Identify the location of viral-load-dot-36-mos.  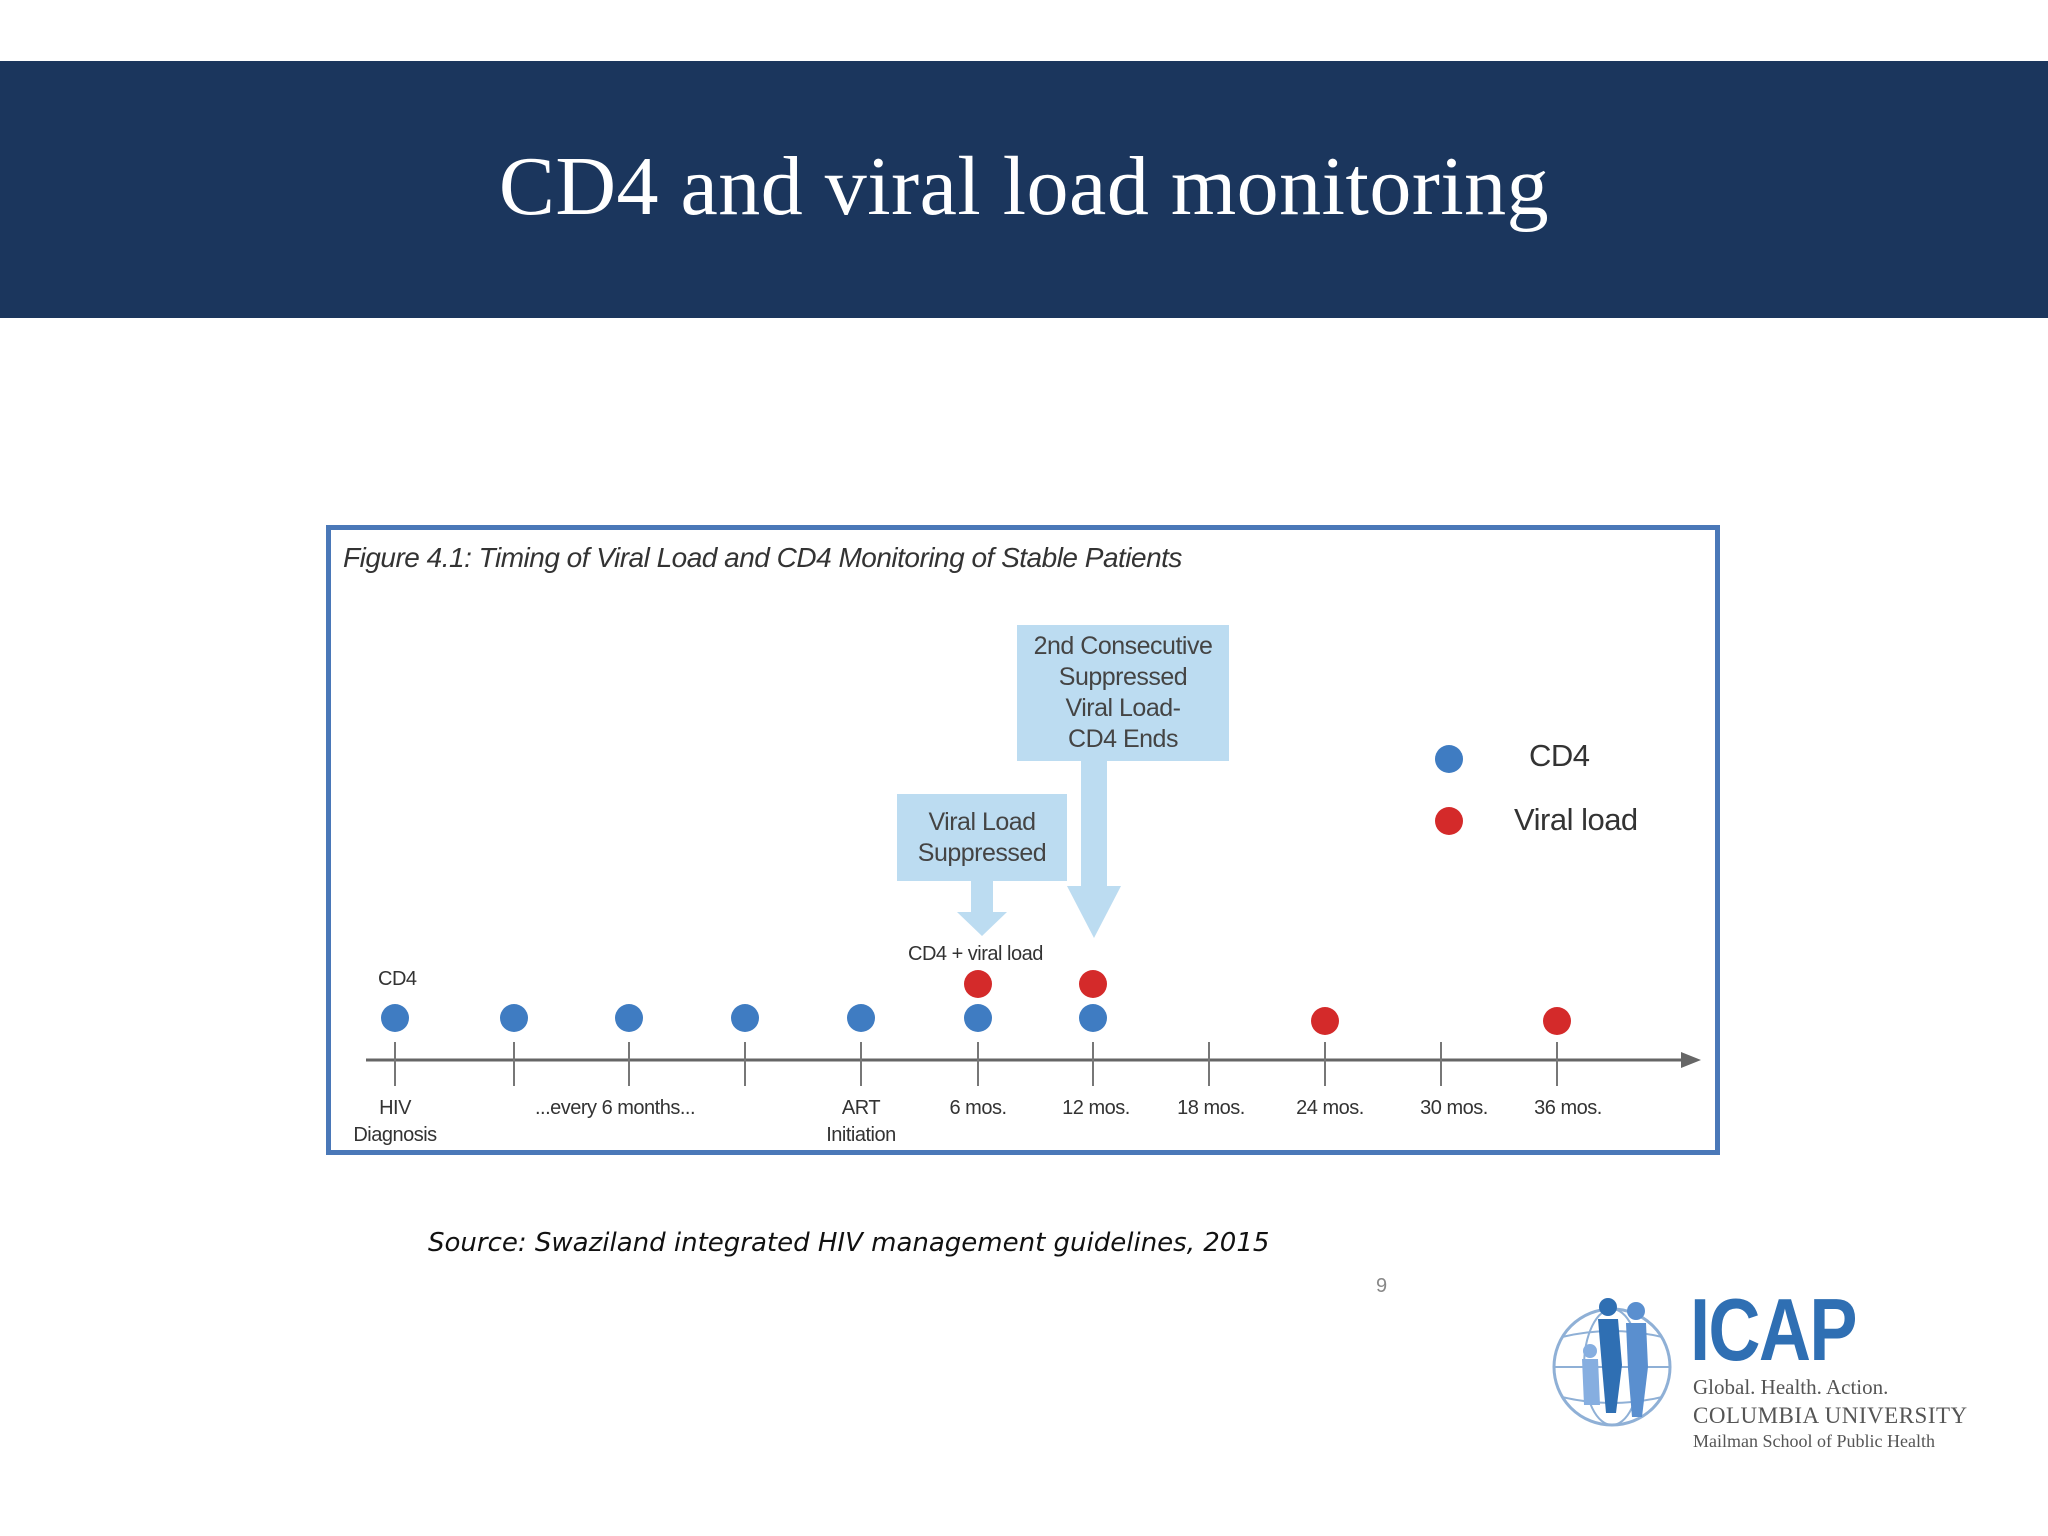
(1557, 1021).